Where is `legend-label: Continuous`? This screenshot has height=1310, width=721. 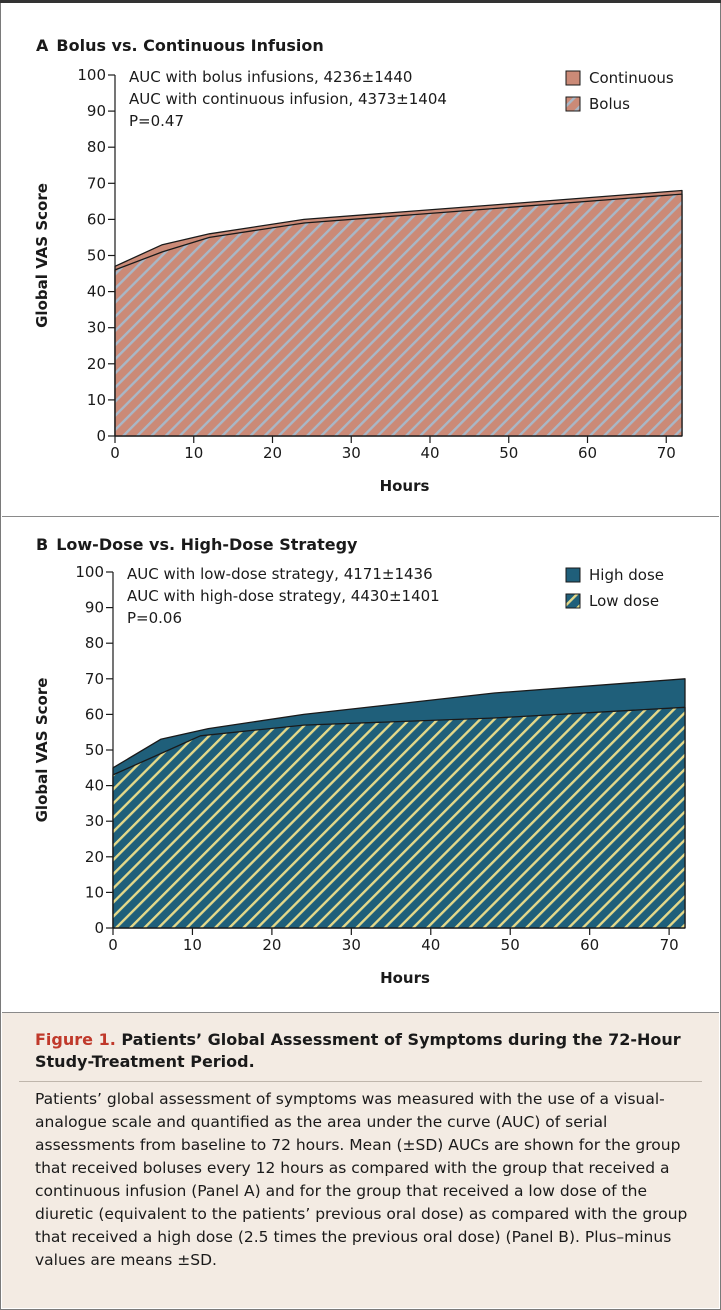
legend-label: Continuous is located at coordinates (631, 78).